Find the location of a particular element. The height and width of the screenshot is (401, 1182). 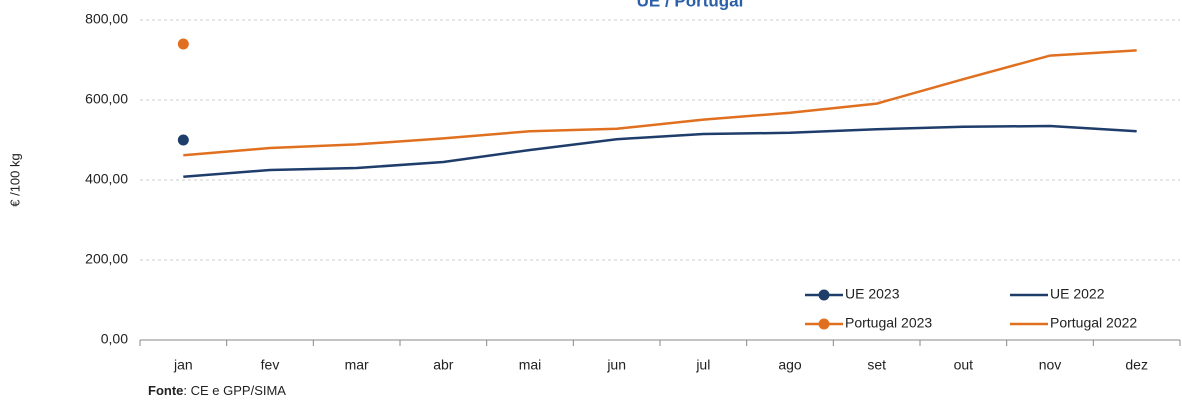

y-tick-label: 800,00 is located at coordinates (106, 19).